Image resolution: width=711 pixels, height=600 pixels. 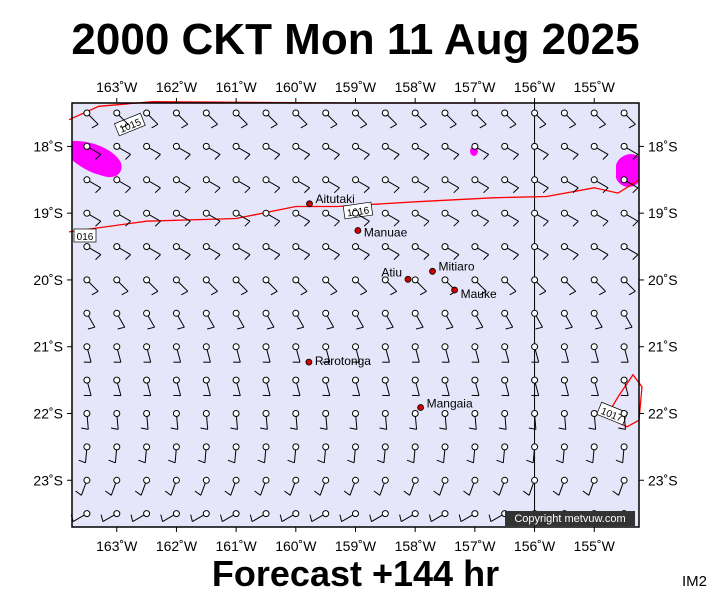 I want to click on lat-tick-label-right: 20˚S, so click(x=663, y=280).